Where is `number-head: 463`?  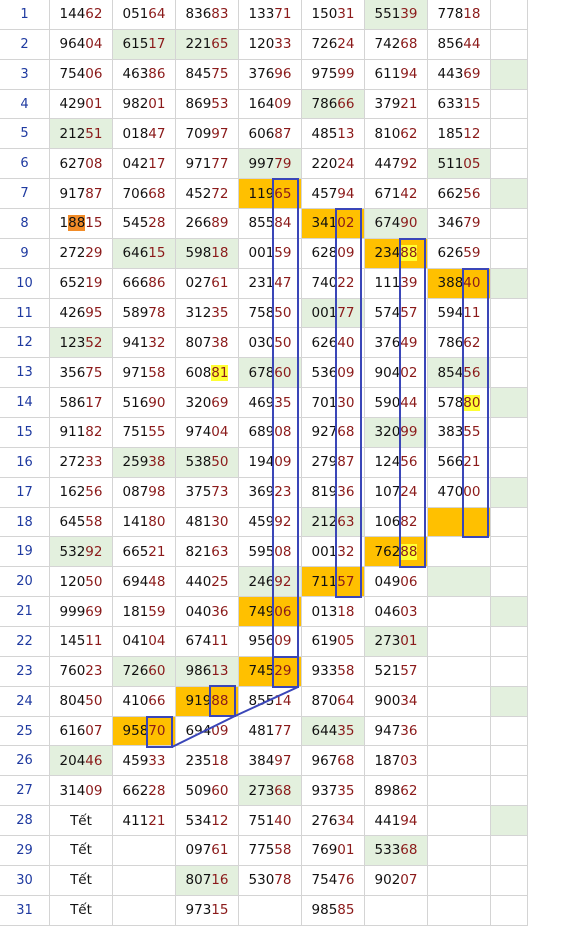 number-head: 463 is located at coordinates (135, 74).